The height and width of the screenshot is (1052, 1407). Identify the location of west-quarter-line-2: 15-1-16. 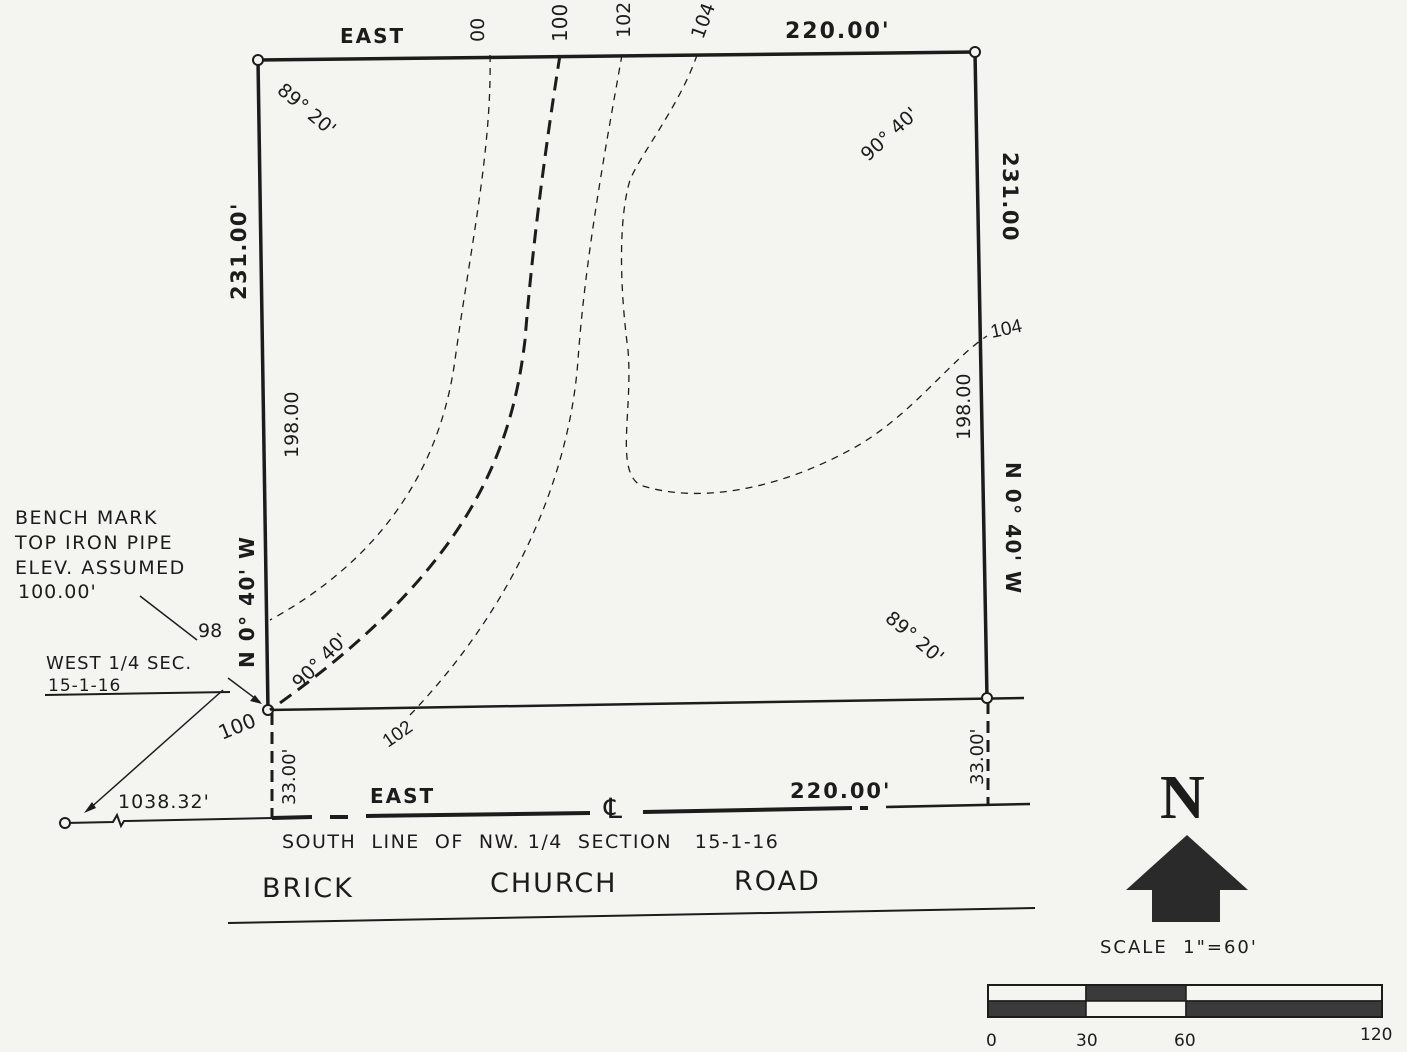
(84, 686).